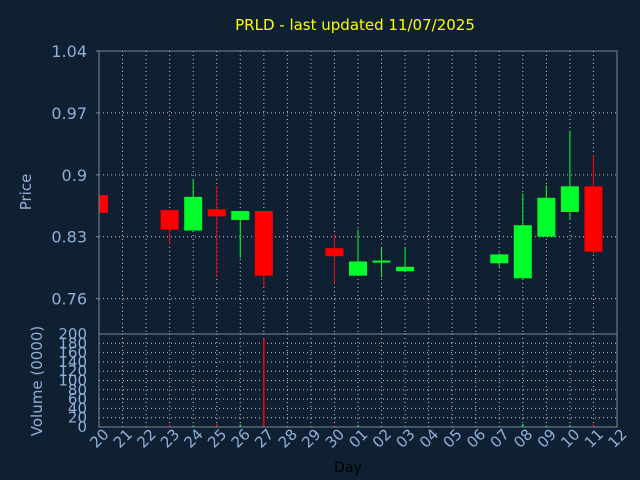 This screenshot has width=640, height=480. I want to click on x-tick-label: 21, so click(123, 438).